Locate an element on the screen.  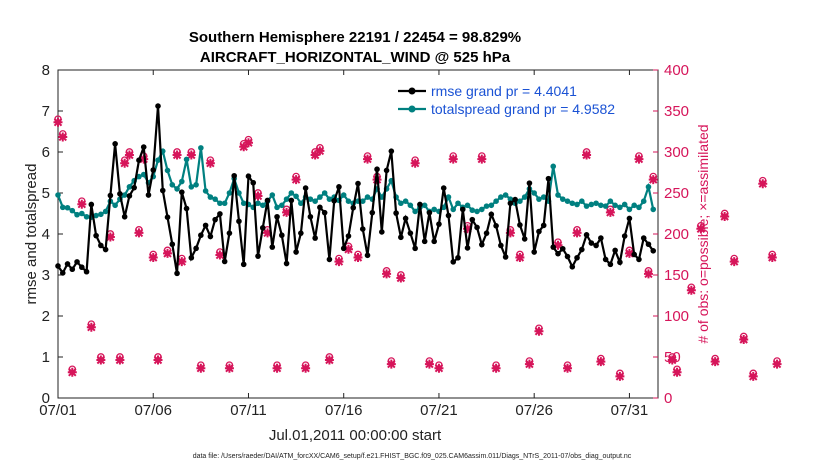
legend-totalspread-marker is located at coordinates (412, 109).